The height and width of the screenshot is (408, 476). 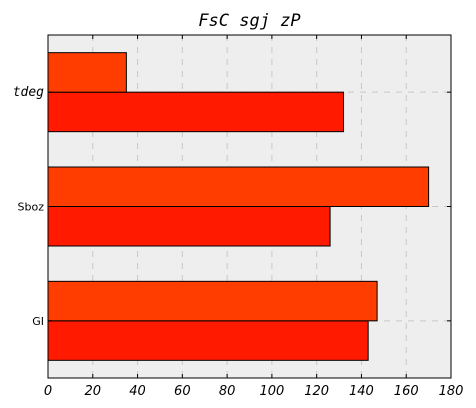 I want to click on x-tick-label: 180, so click(x=451, y=391).